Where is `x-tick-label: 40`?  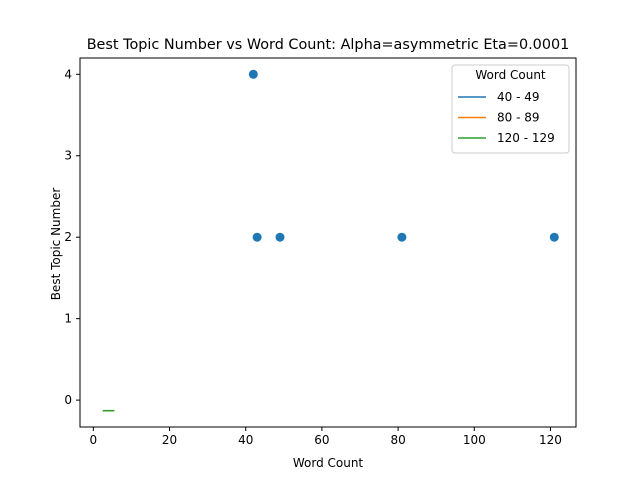 x-tick-label: 40 is located at coordinates (245, 440).